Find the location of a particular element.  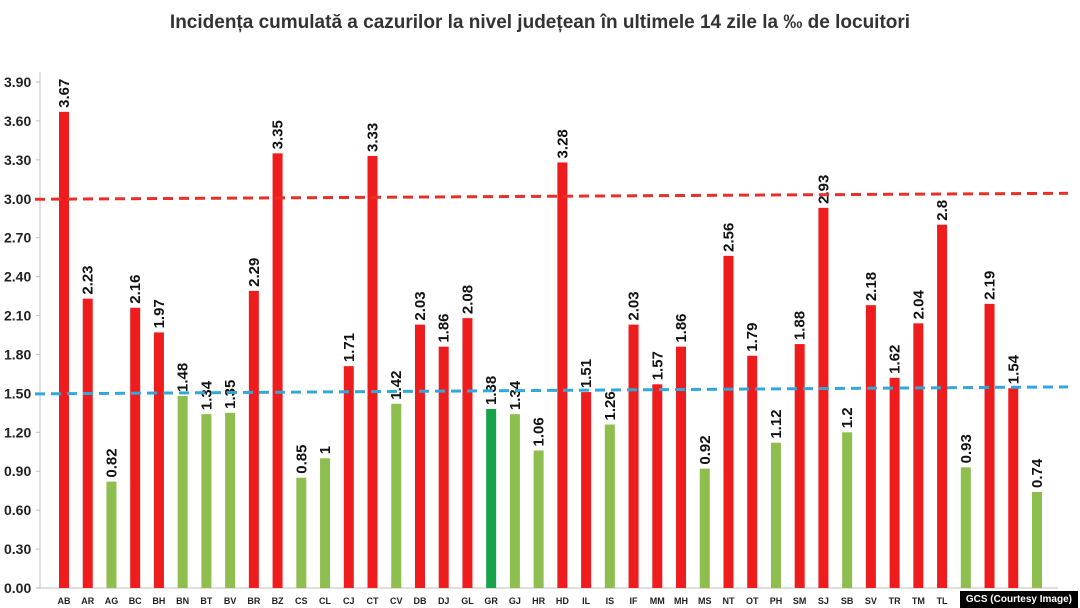

bar-cs is located at coordinates (301, 532).